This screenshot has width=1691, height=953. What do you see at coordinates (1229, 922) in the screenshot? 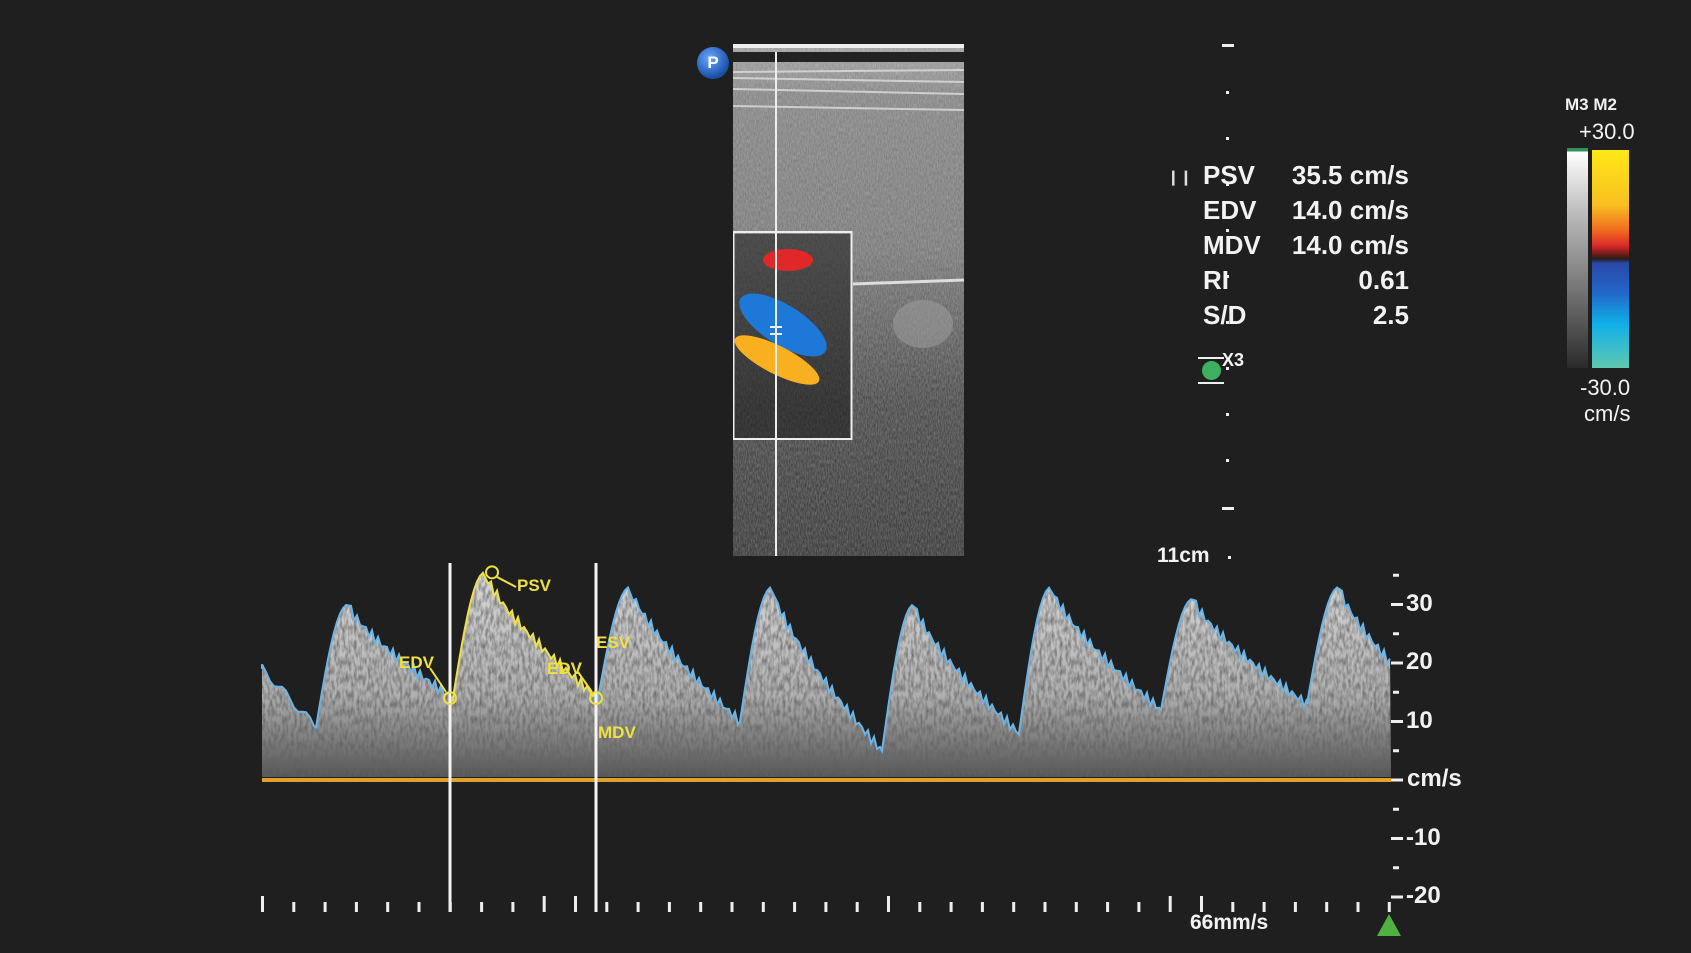
I see `sweep-speed-label: 66mm/s` at bounding box center [1229, 922].